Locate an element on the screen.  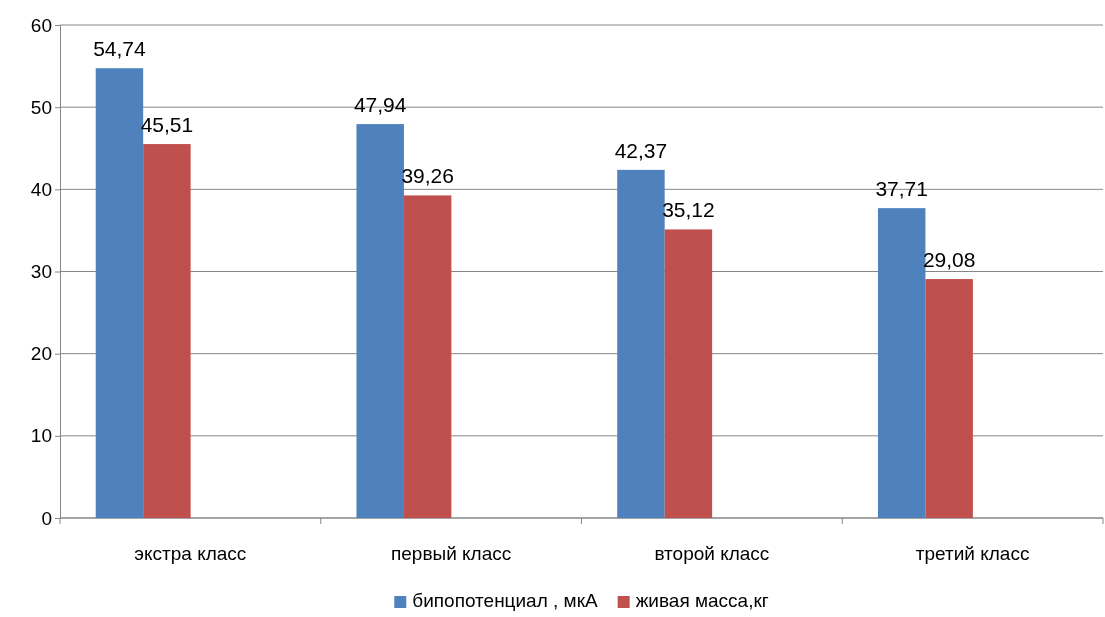
y-tick-label: 30 is located at coordinates (41, 272).